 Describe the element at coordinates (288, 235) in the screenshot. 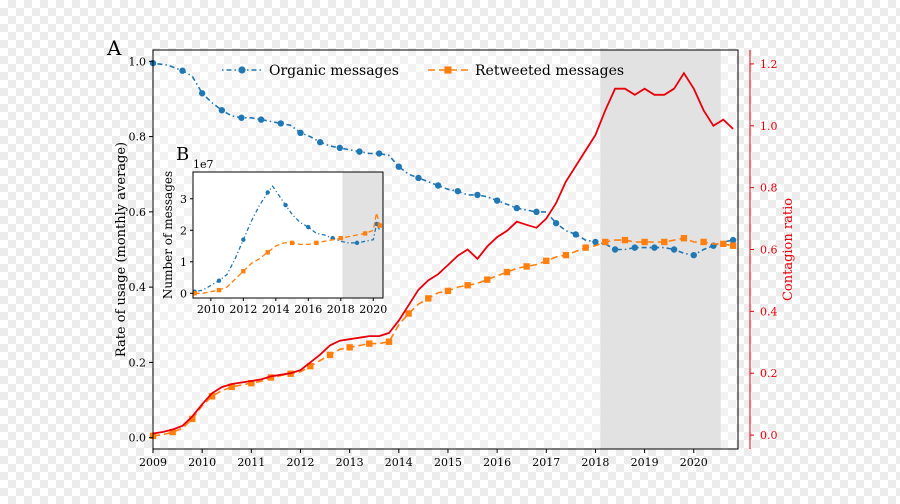

I see `inset-axes-frame` at that location.